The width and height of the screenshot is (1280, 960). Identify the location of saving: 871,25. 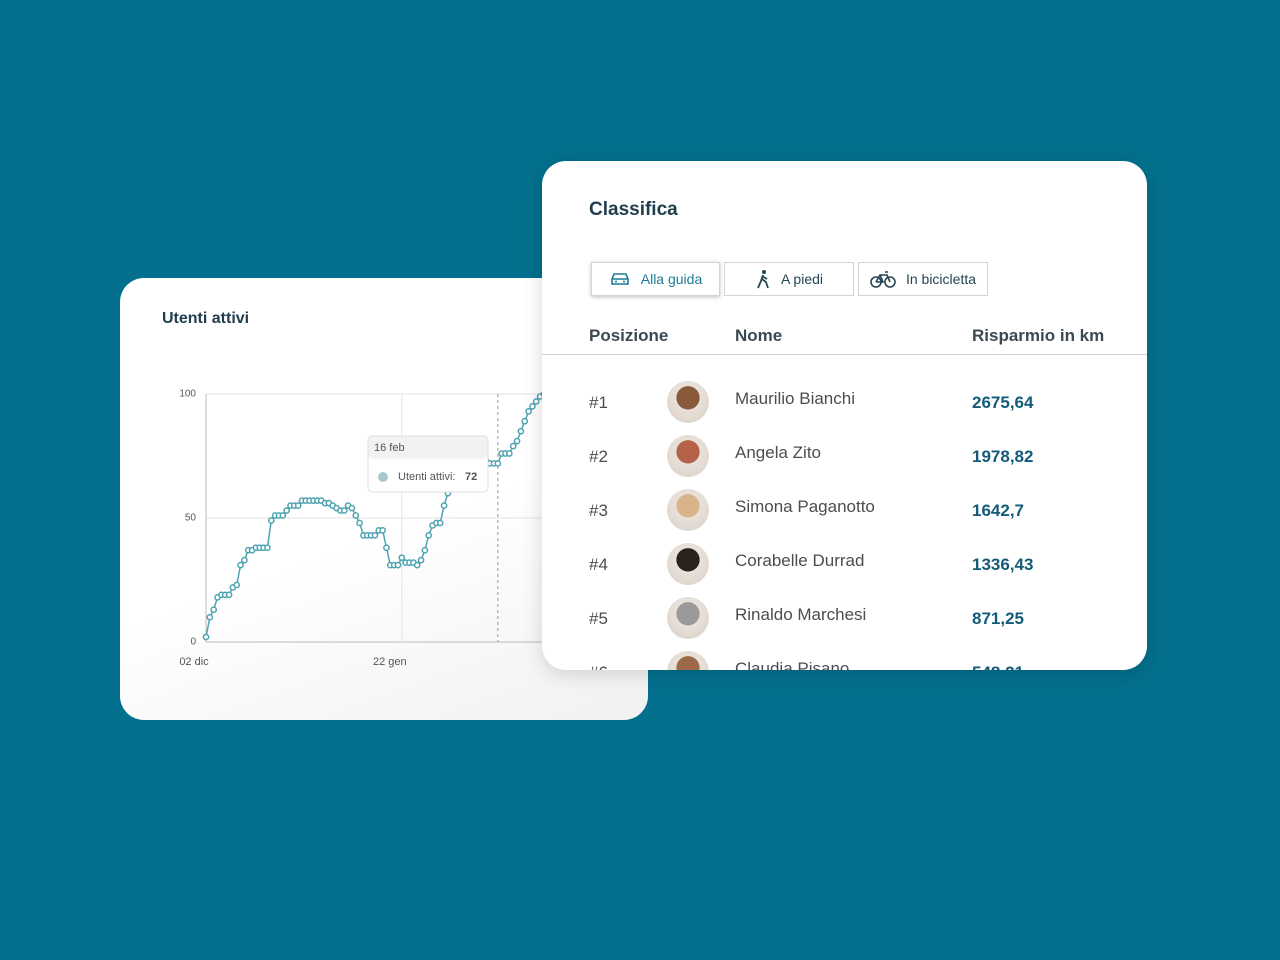
(998, 618).